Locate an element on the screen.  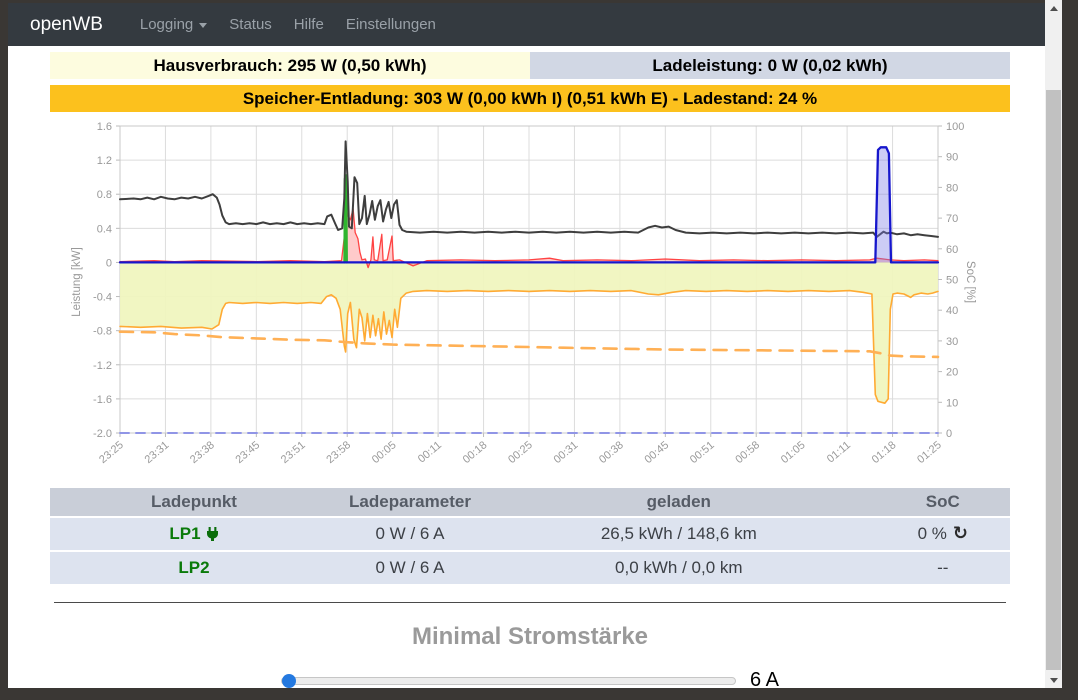
svg-text: 01:05 is located at coordinates (793, 452).